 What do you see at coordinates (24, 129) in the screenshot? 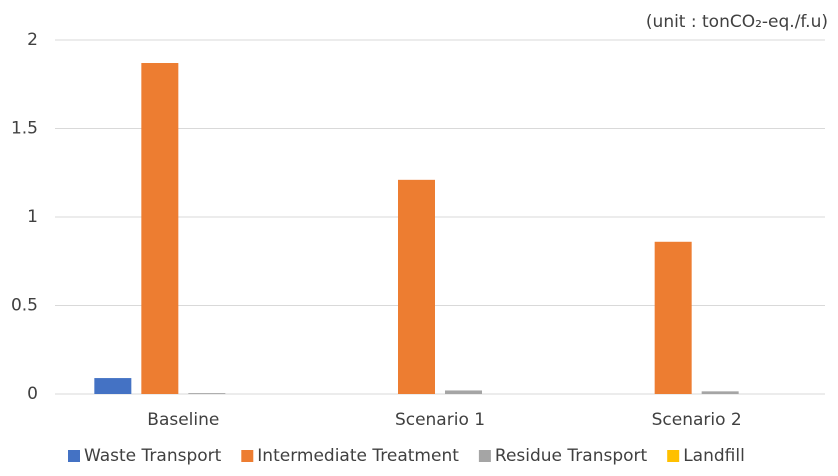
I see `y-tick-label: 1.5` at bounding box center [24, 129].